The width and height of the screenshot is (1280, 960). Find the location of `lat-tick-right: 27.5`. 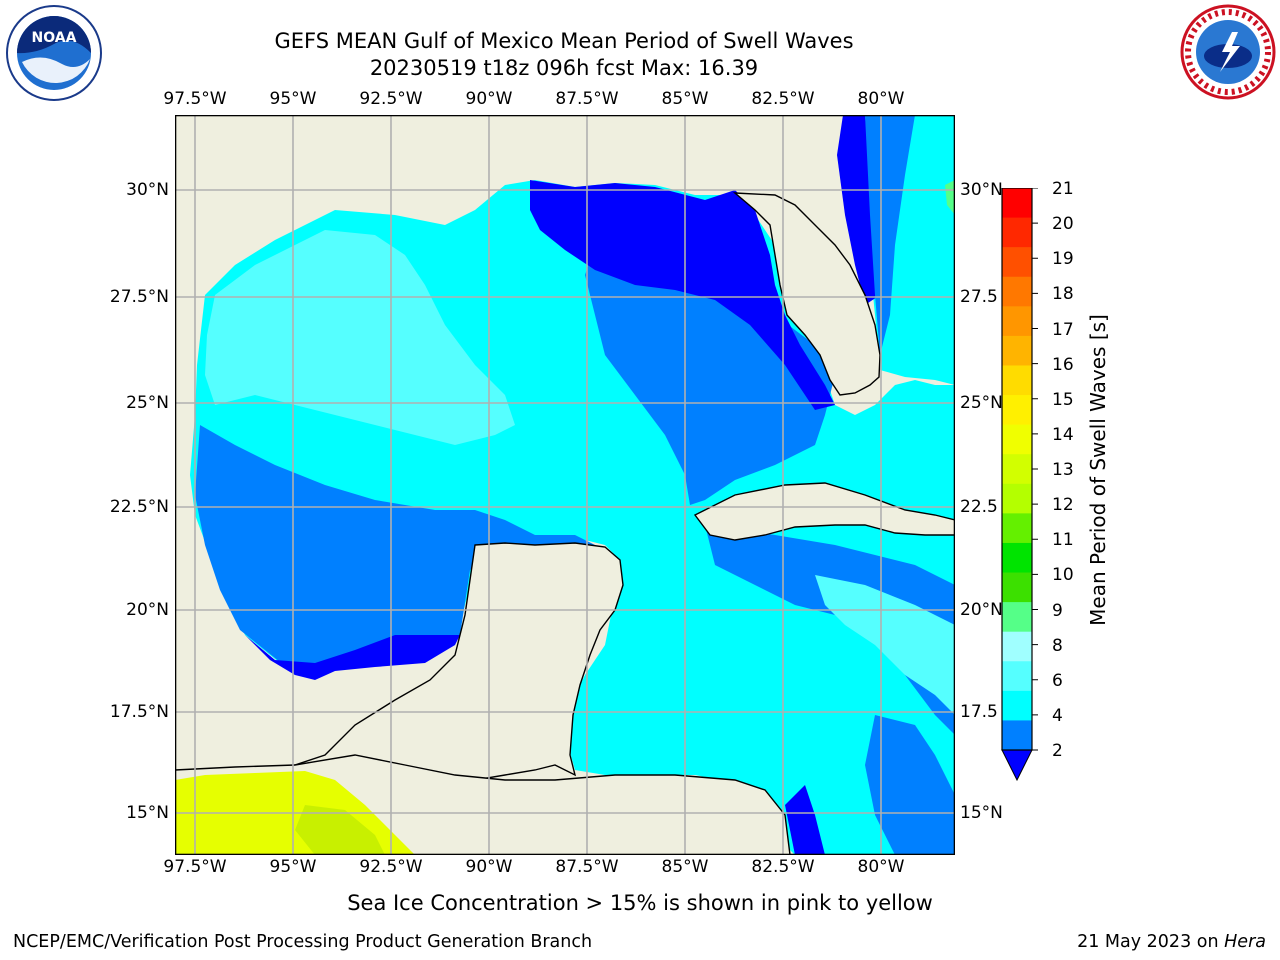

lat-tick-right: 27.5 is located at coordinates (979, 297).